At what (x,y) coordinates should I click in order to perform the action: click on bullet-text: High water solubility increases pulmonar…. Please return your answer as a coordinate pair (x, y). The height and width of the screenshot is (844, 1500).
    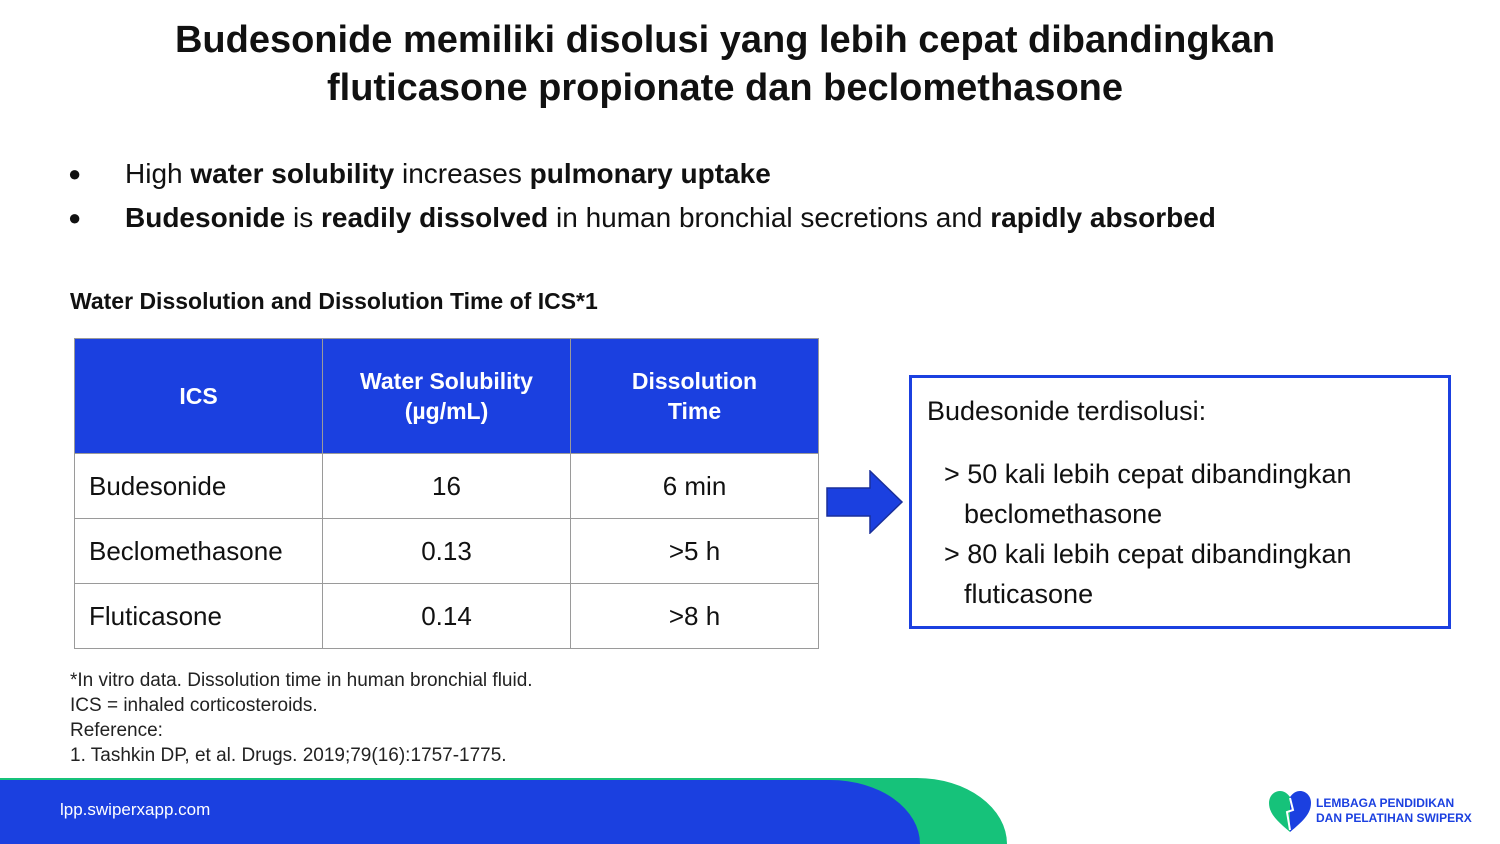
    Looking at the image, I should click on (448, 174).